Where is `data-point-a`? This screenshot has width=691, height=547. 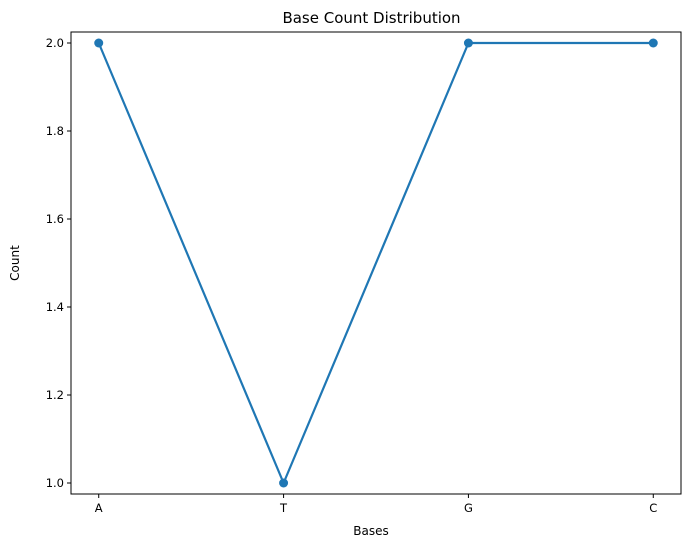 data-point-a is located at coordinates (99, 43).